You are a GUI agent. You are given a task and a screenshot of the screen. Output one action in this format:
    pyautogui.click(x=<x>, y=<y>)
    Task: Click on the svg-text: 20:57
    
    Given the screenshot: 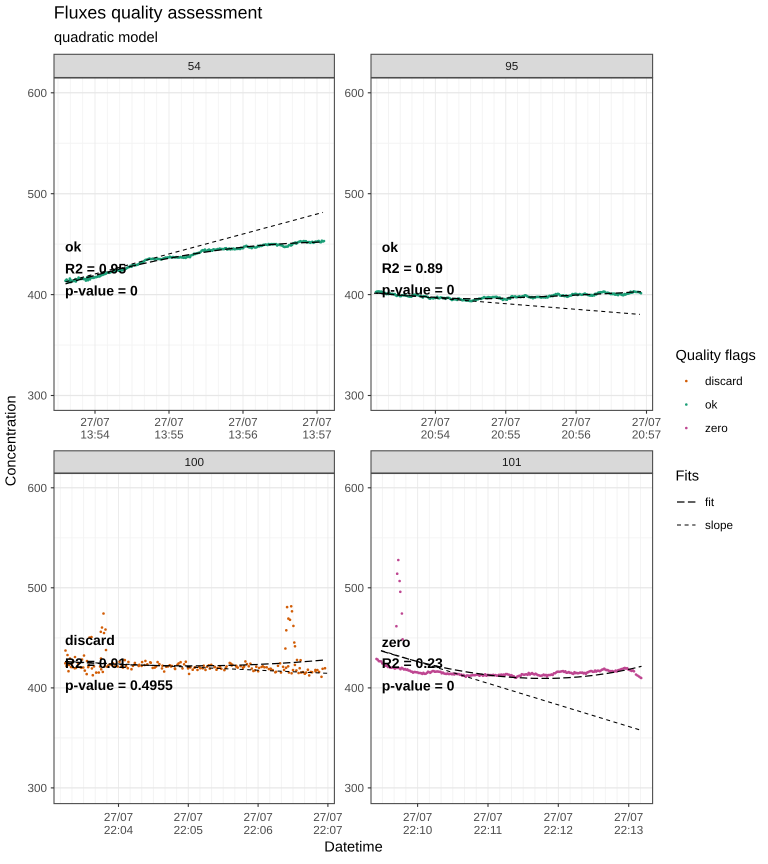 What is the action you would take?
    pyautogui.click(x=646, y=435)
    